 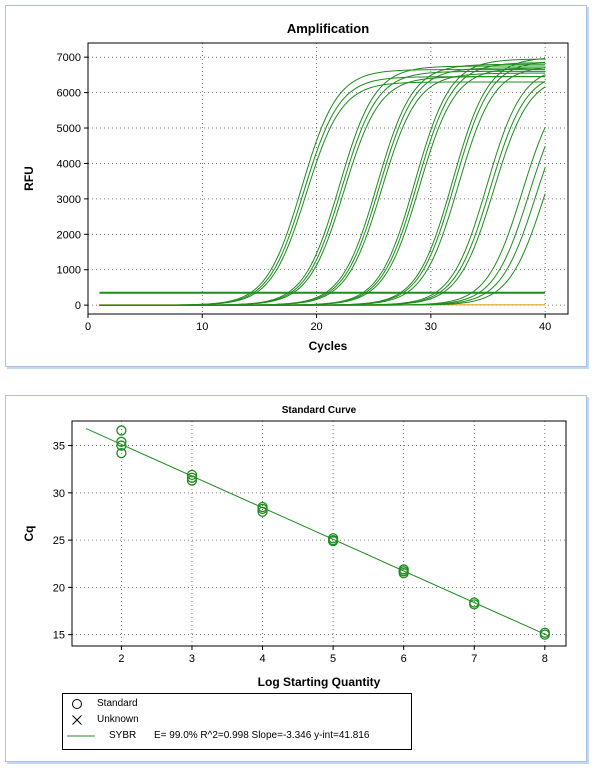 What do you see at coordinates (59, 541) in the screenshot?
I see `y-tick-label: 25` at bounding box center [59, 541].